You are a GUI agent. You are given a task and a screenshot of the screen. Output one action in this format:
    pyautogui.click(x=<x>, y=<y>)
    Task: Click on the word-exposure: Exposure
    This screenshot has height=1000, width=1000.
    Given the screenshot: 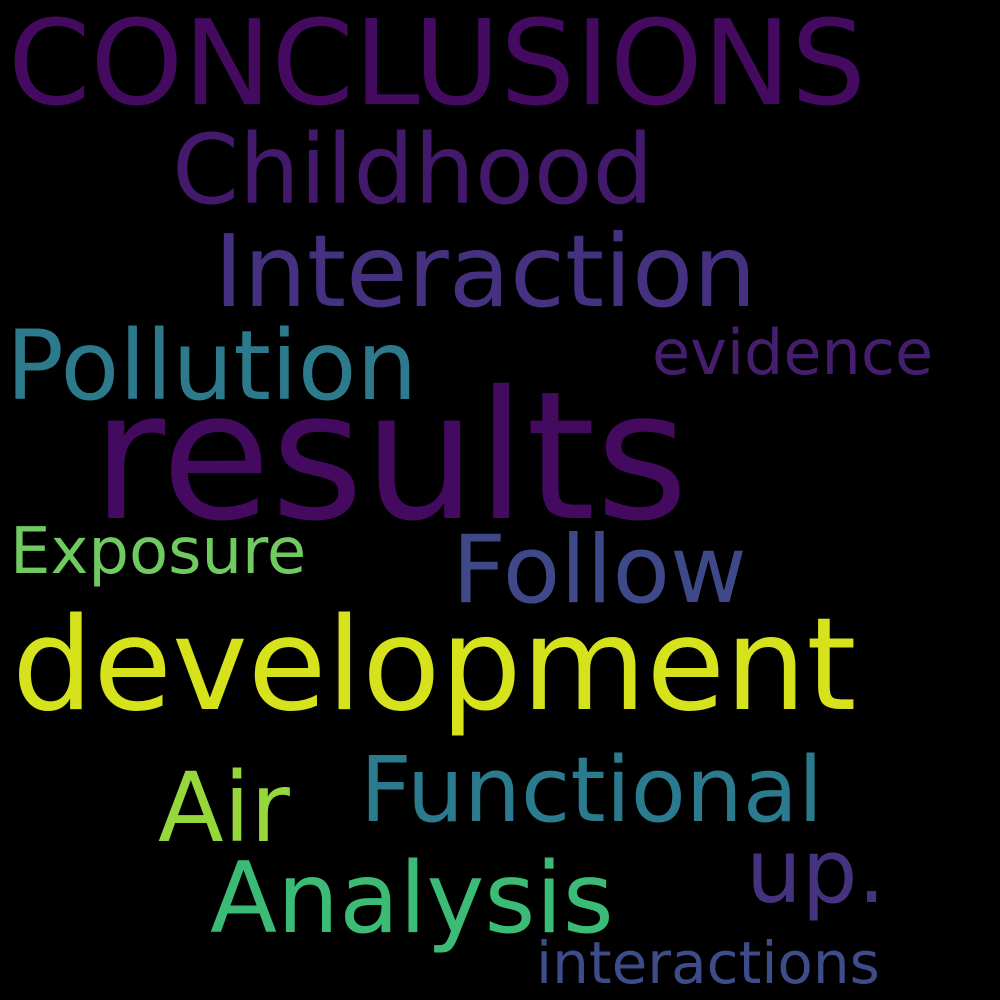 What is the action you would take?
    pyautogui.click(x=158, y=552)
    